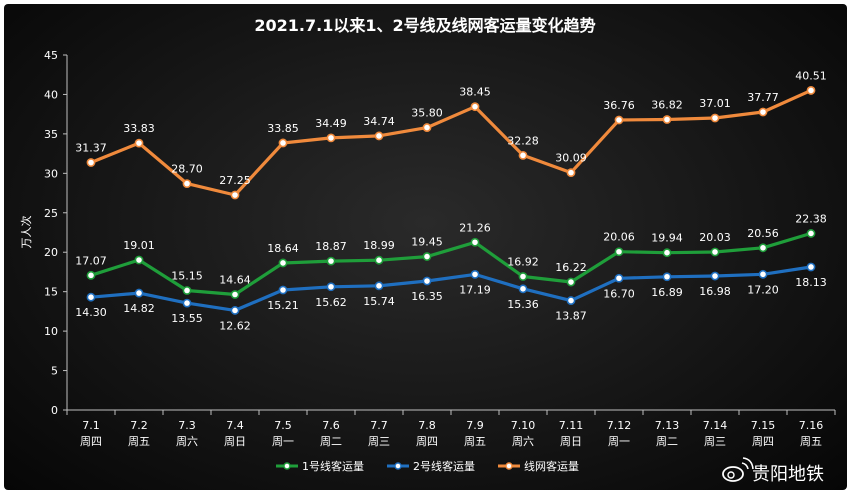 The width and height of the screenshot is (851, 494). What do you see at coordinates (139, 128) in the screenshot?
I see `data-label: 33.83` at bounding box center [139, 128].